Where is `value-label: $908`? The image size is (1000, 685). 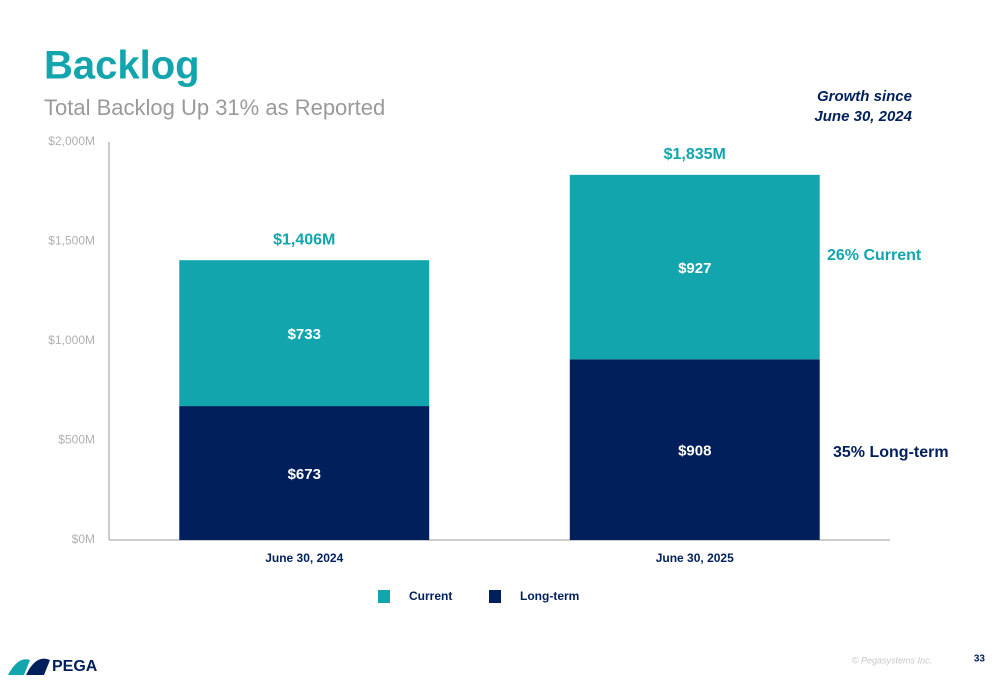
value-label: $908 is located at coordinates (694, 451).